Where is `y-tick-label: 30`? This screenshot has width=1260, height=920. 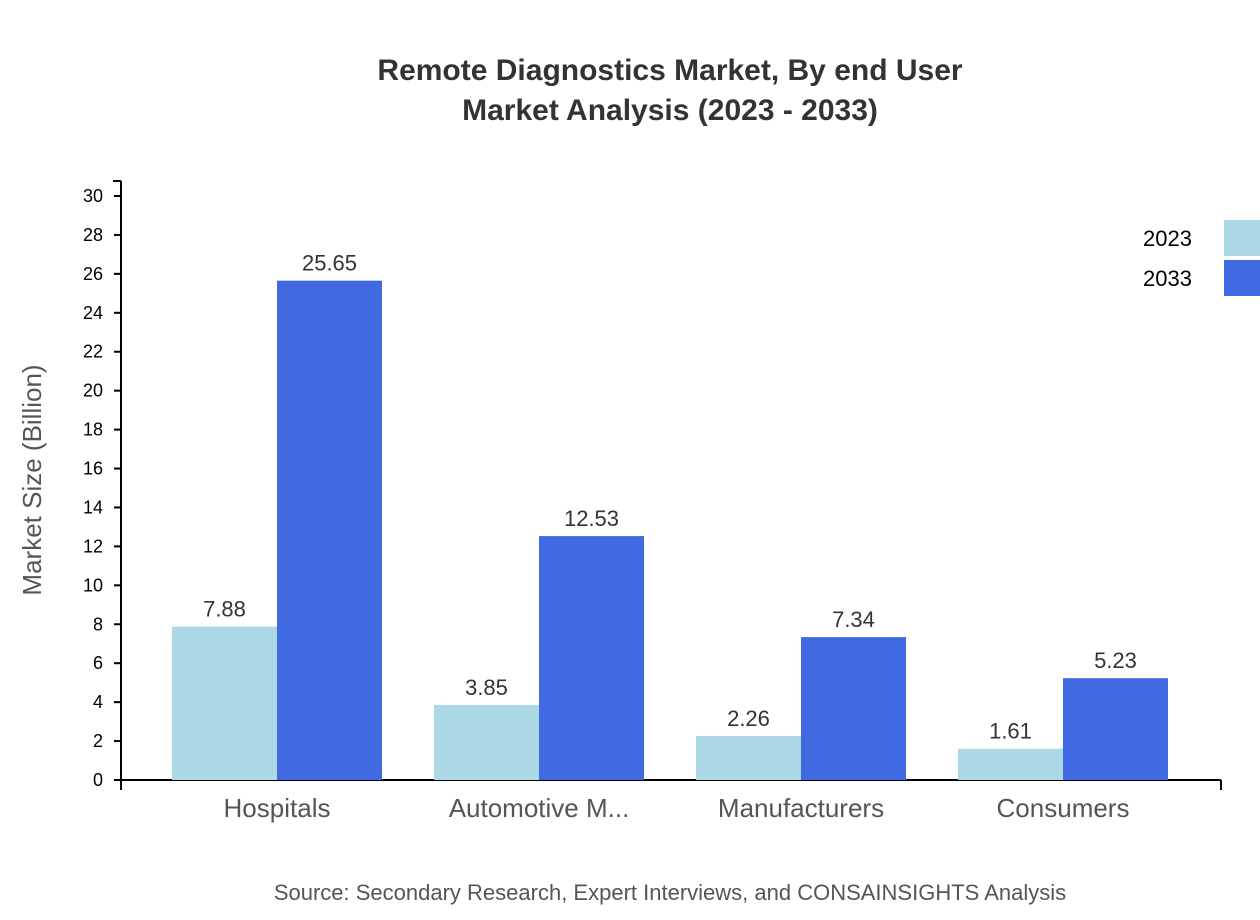 y-tick-label: 30 is located at coordinates (93, 196).